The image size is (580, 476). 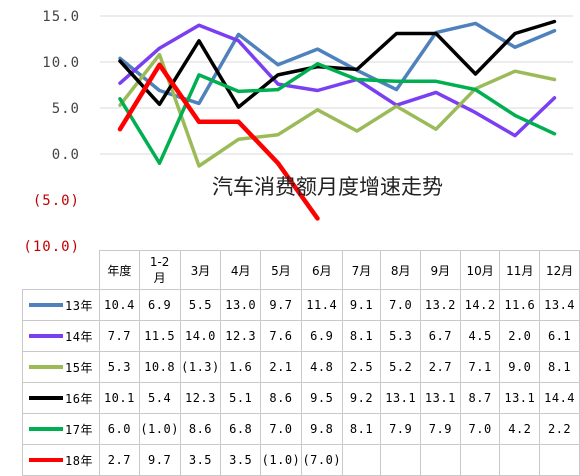 I want to click on data-label: 9.8, so click(x=321, y=429).